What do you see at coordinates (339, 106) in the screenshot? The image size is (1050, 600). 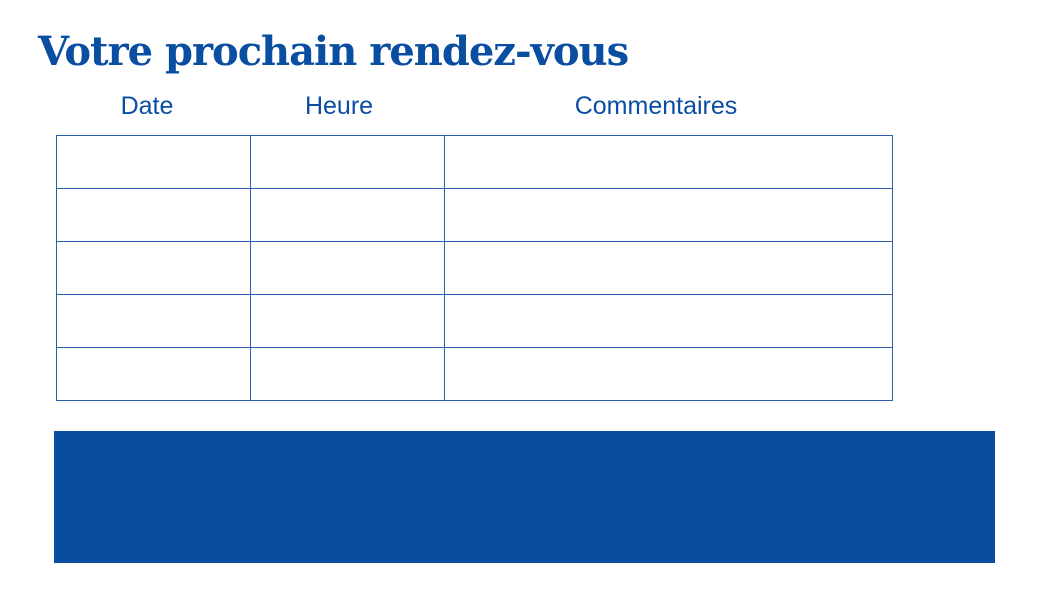 I see `column-header-heure: Heure` at bounding box center [339, 106].